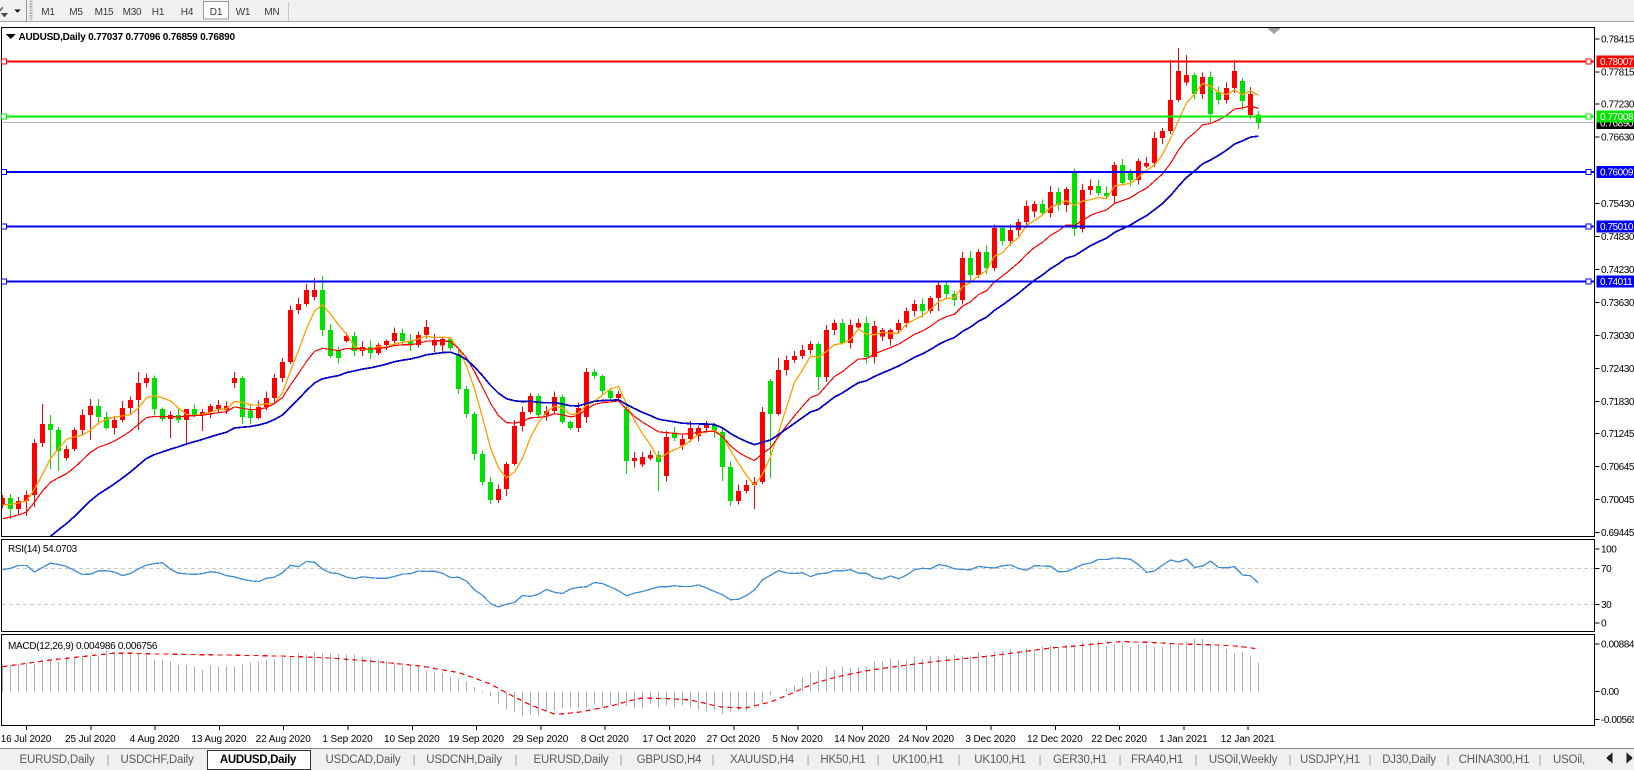 The width and height of the screenshot is (1634, 770). I want to click on svg-text: 8 Oct 2020, so click(605, 739).